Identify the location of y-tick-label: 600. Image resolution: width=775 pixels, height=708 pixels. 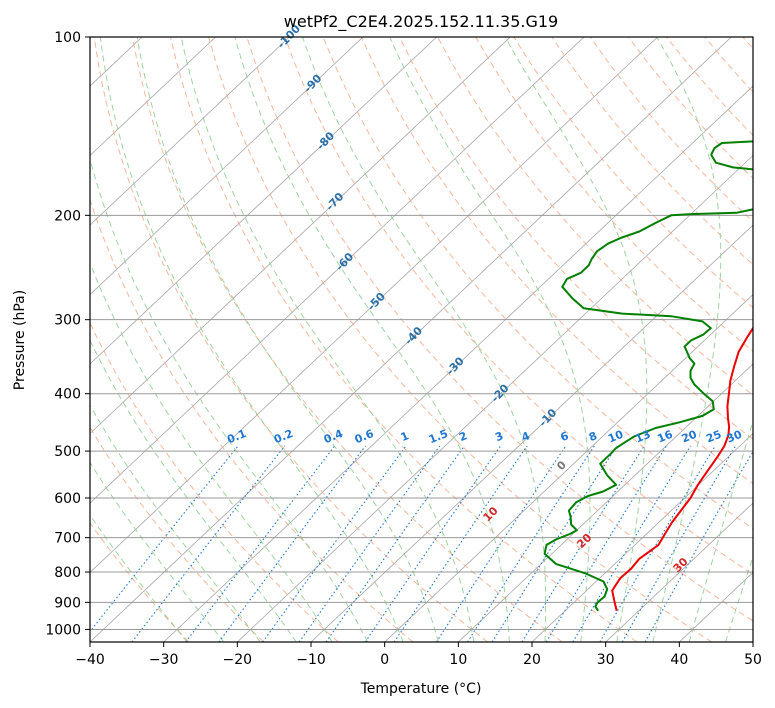
(67, 499).